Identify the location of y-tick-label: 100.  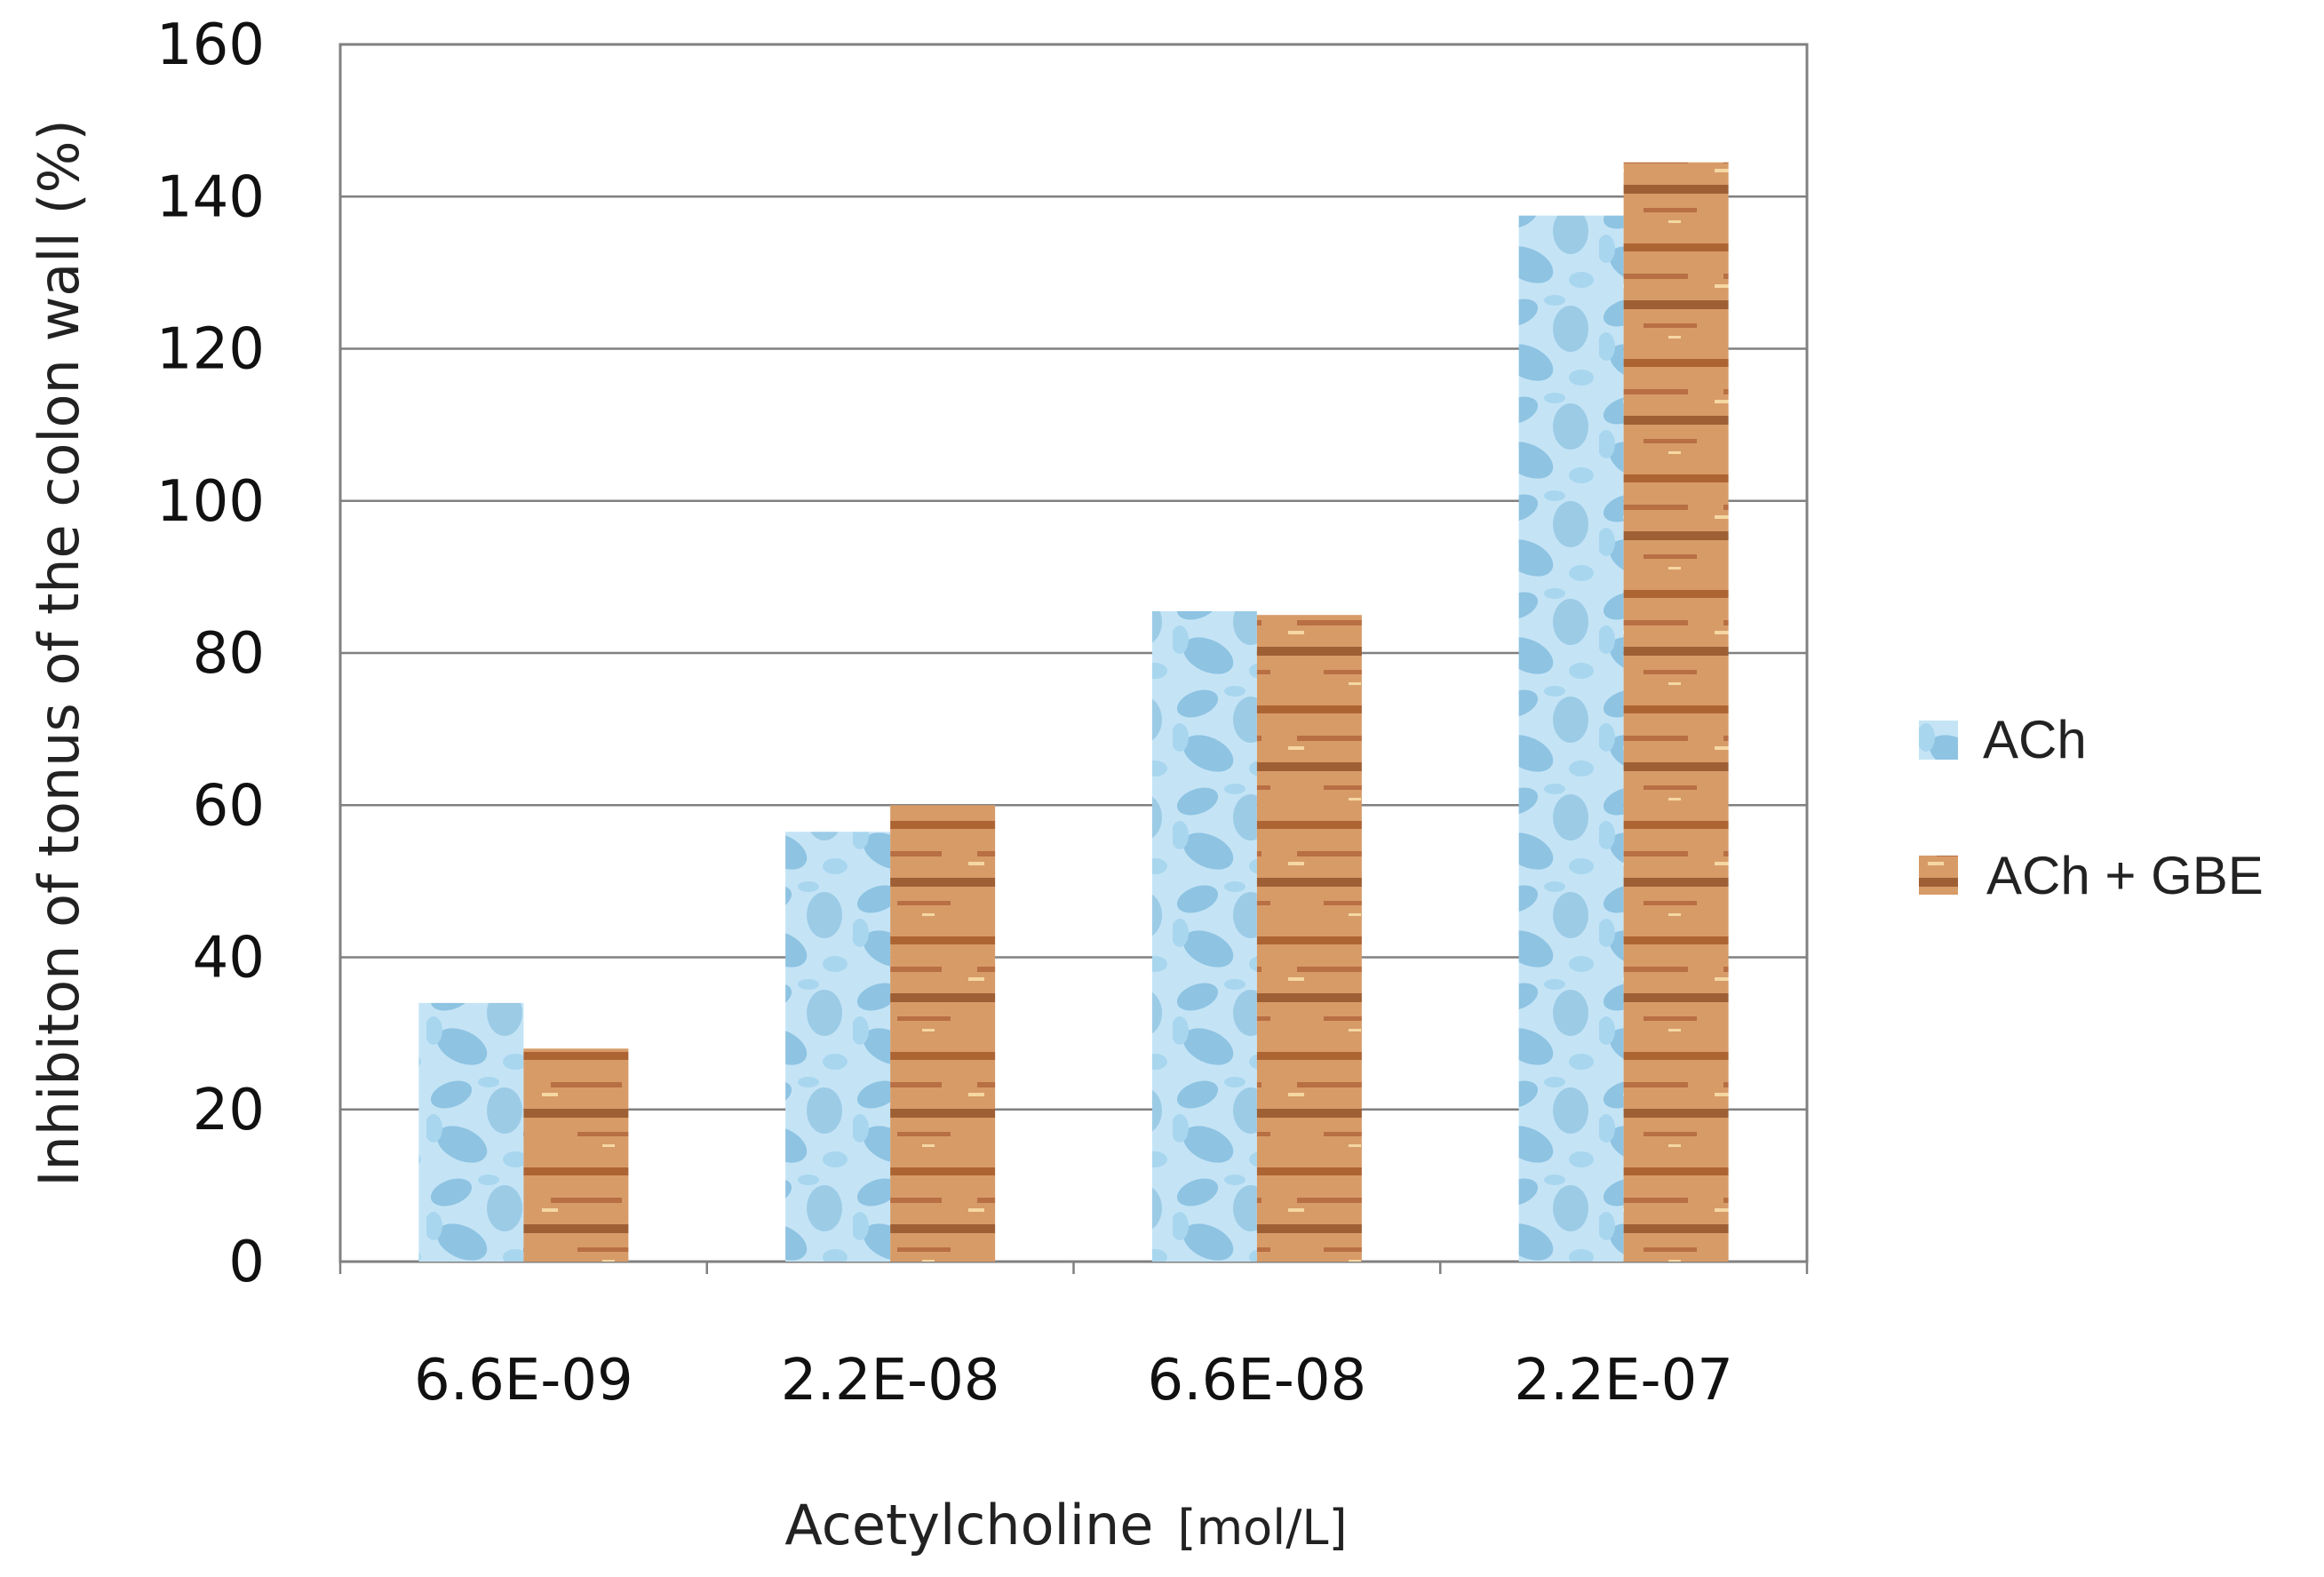
(211, 502).